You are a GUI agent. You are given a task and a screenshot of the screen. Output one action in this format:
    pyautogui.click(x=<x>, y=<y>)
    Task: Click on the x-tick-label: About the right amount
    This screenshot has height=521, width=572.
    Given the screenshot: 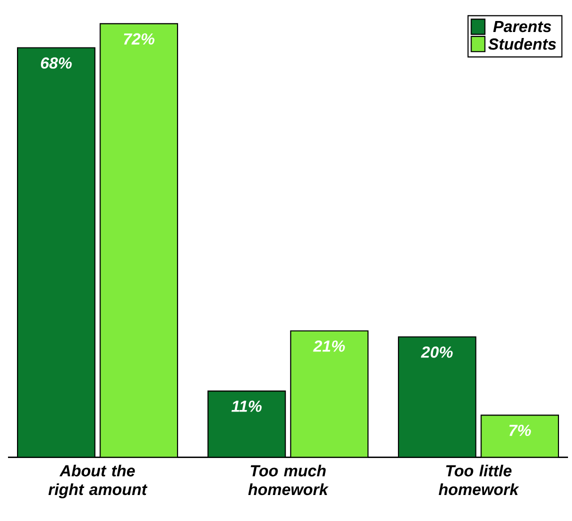 What is the action you would take?
    pyautogui.click(x=98, y=481)
    